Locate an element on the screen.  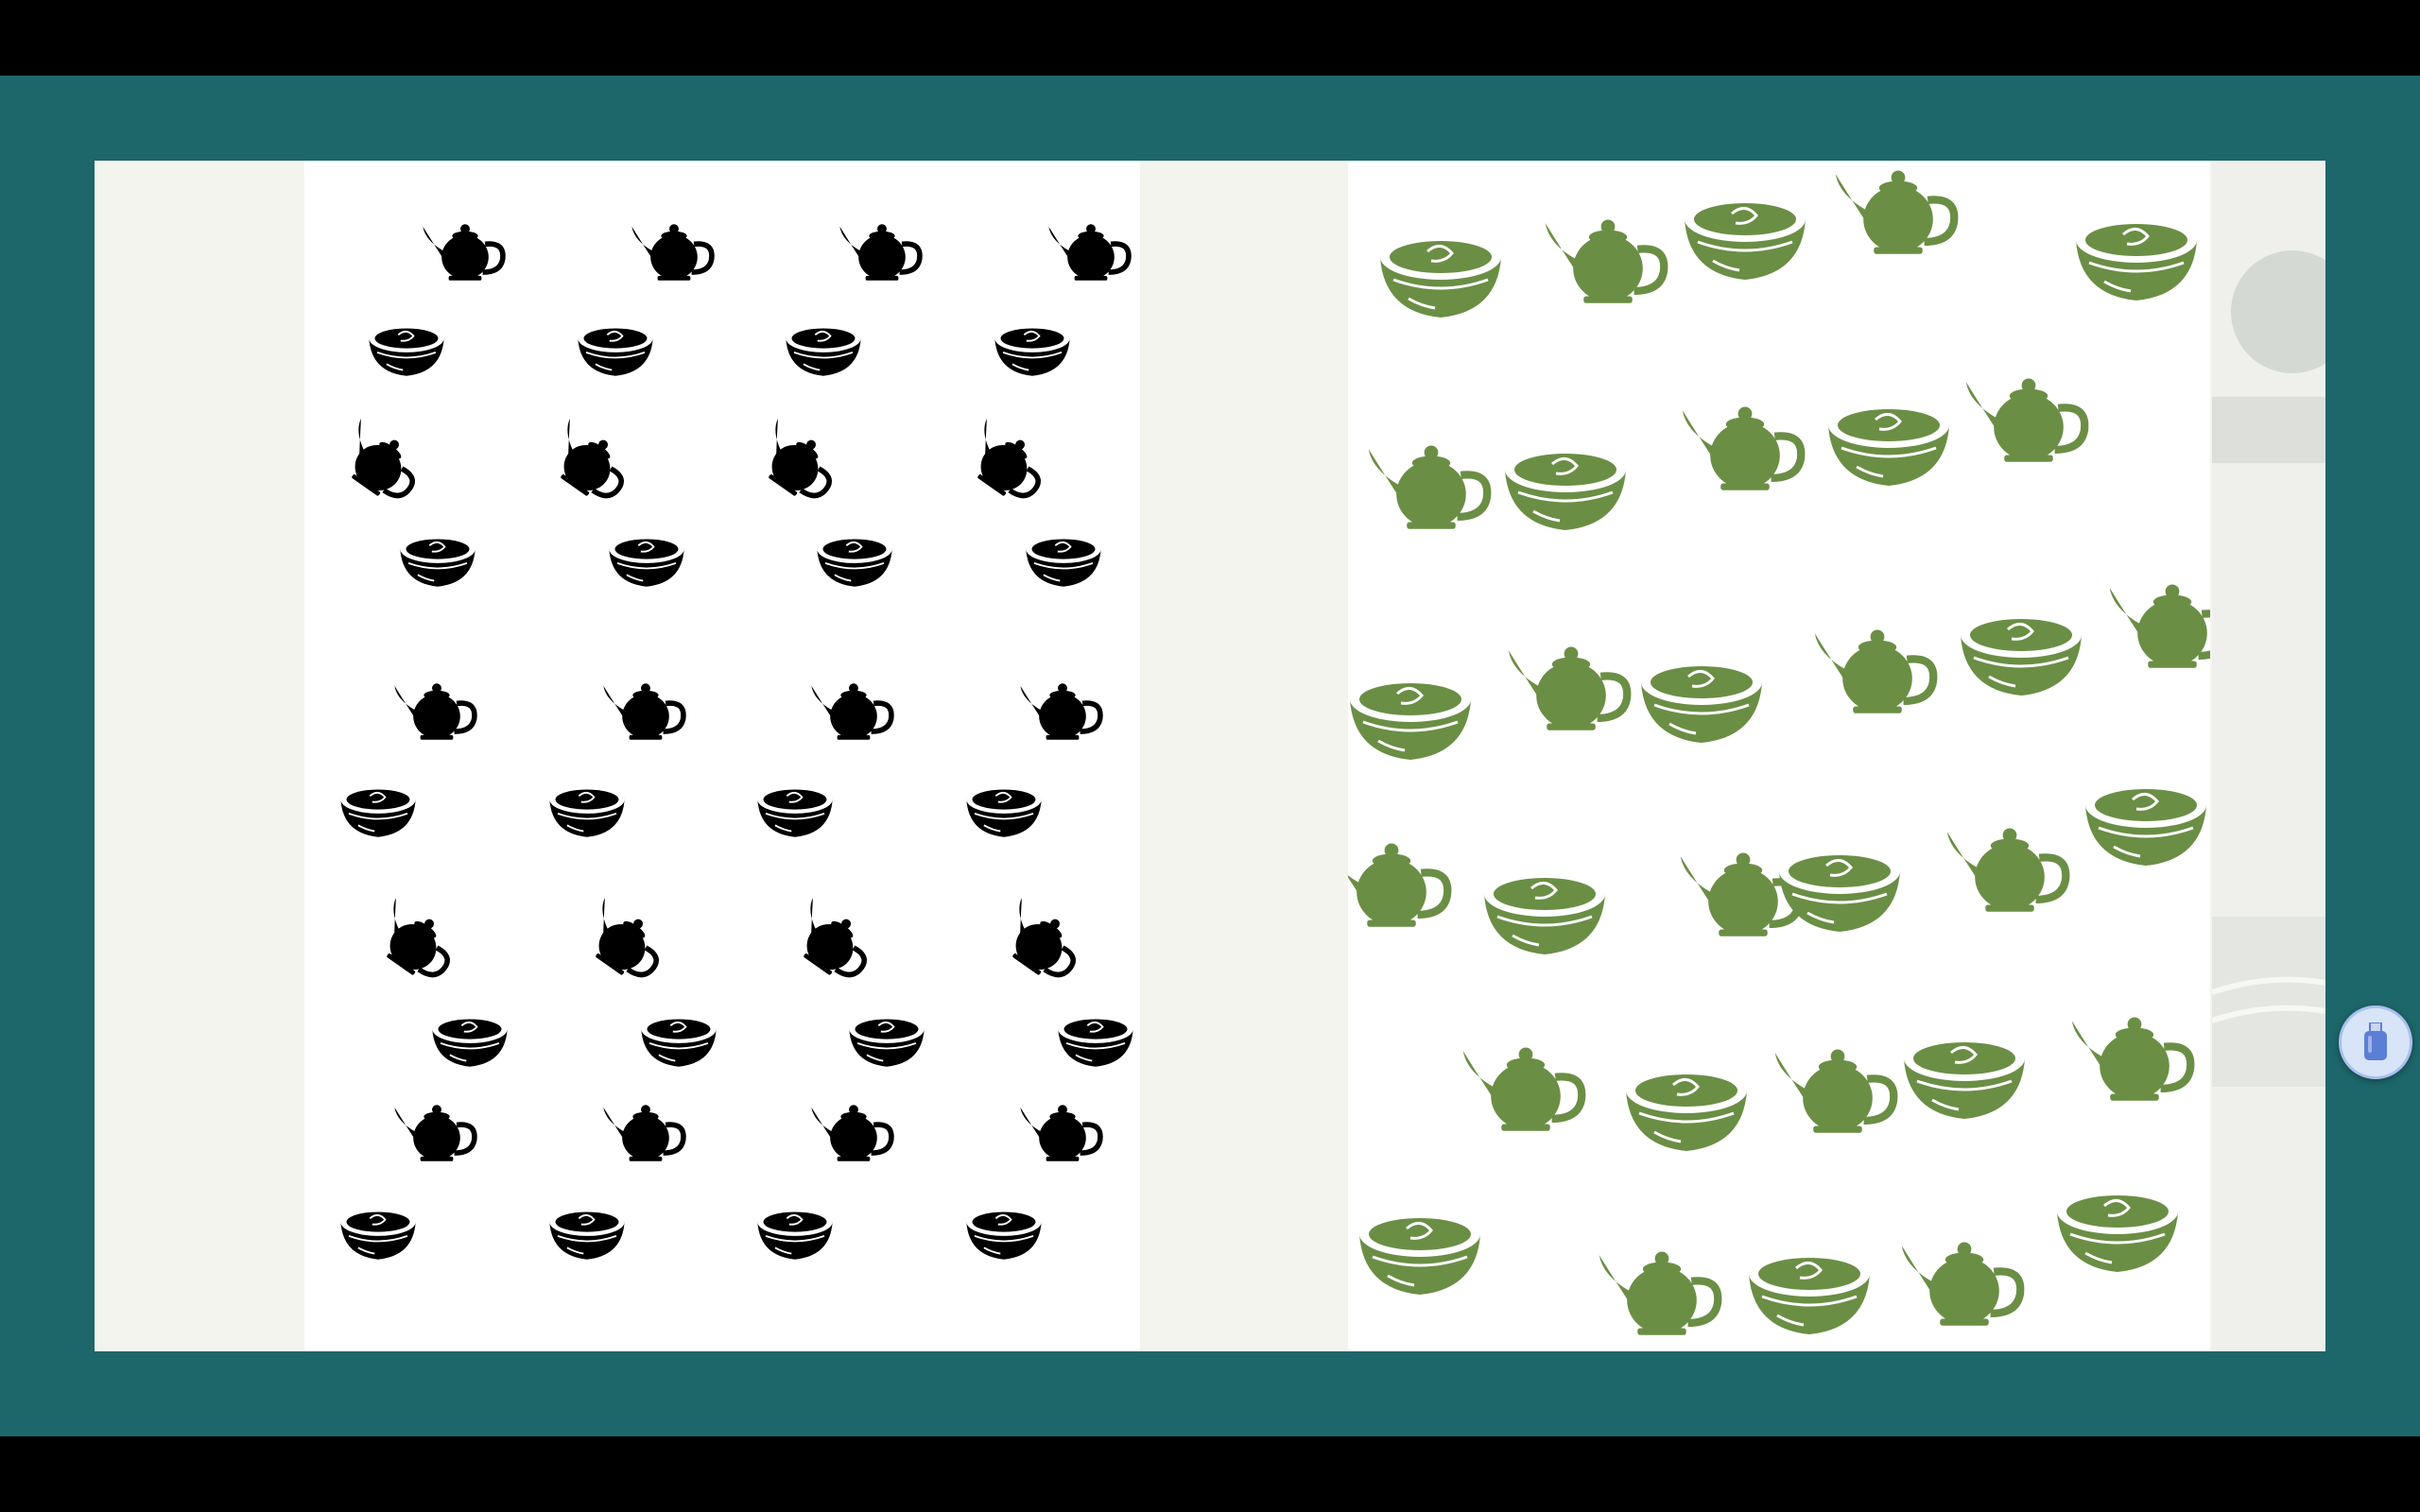
usb-drive-icon is located at coordinates (2375, 1041).